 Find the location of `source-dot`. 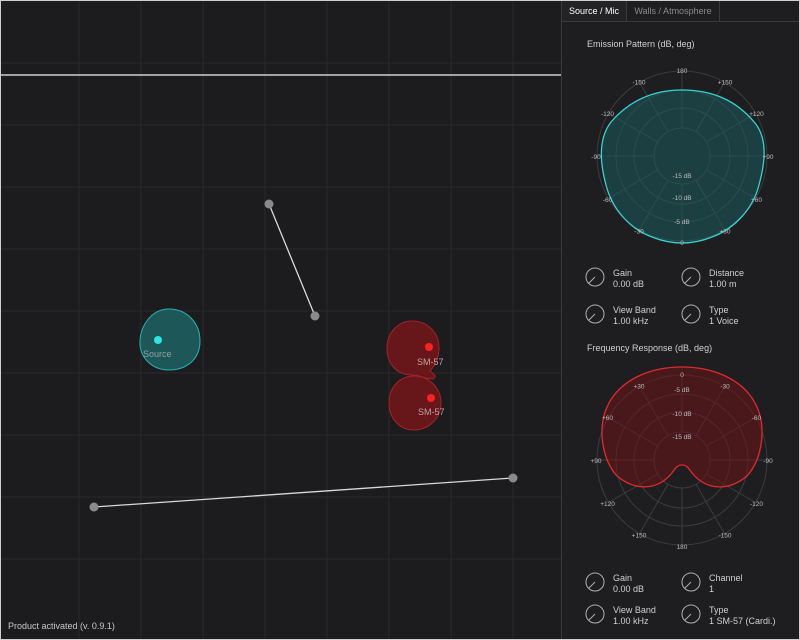

source-dot is located at coordinates (158, 340).